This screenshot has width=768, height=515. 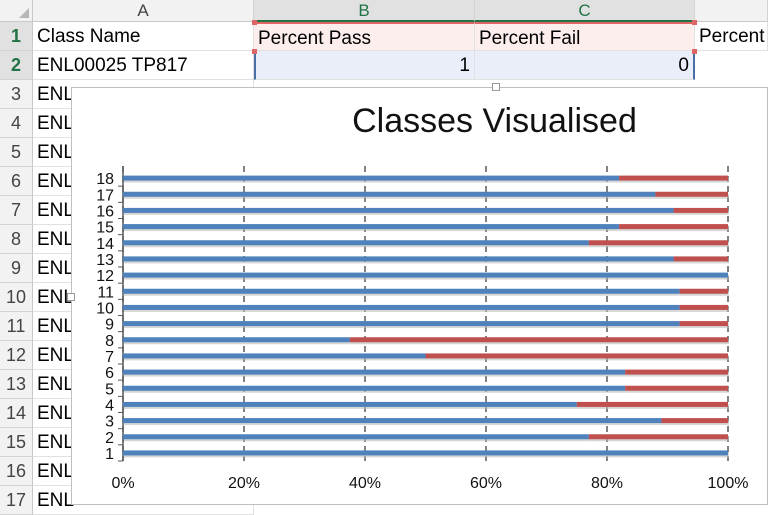 What do you see at coordinates (494, 121) in the screenshot?
I see `chart-title: Classes Visualised` at bounding box center [494, 121].